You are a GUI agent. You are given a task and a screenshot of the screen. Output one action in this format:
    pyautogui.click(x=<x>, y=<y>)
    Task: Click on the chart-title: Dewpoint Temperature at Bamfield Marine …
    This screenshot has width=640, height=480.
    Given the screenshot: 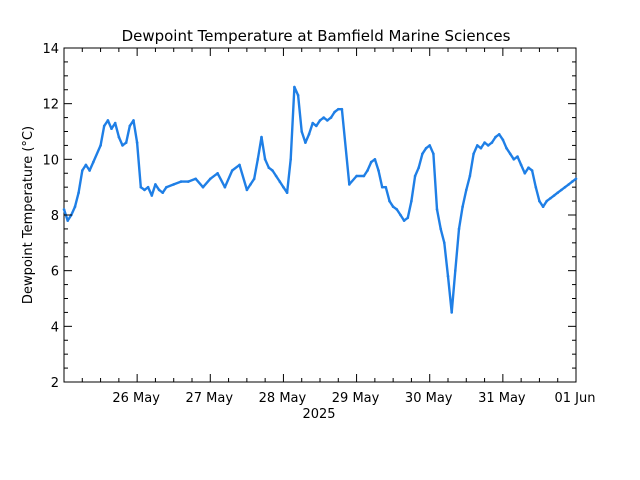 What is the action you would take?
    pyautogui.click(x=316, y=36)
    